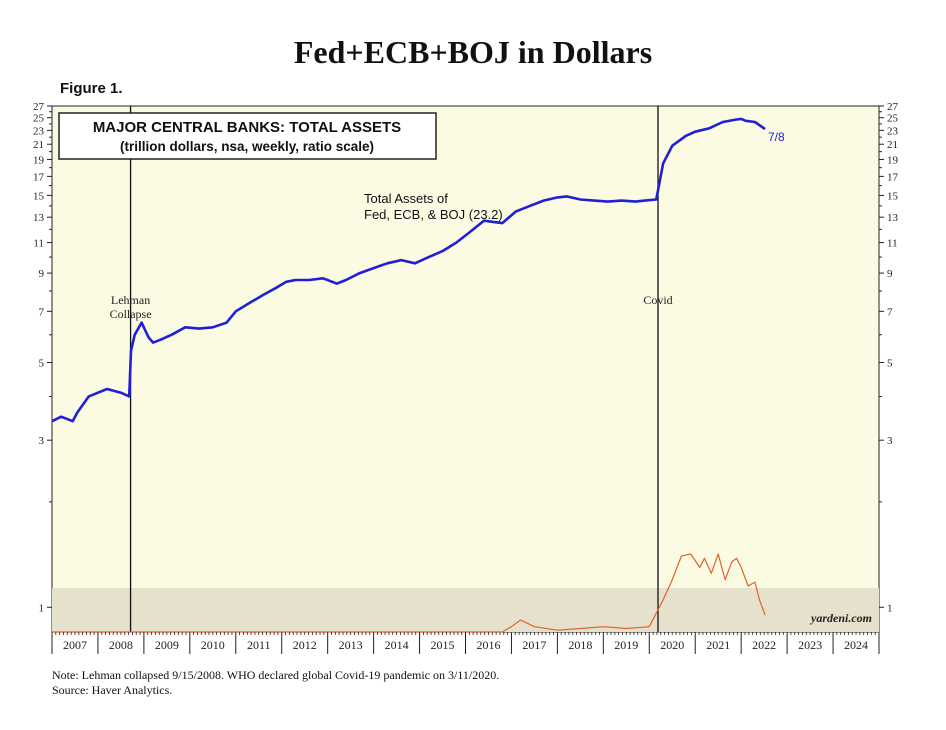 This screenshot has width=946, height=730. What do you see at coordinates (351, 645) in the screenshot?
I see `x-tick-label: 2013` at bounding box center [351, 645].